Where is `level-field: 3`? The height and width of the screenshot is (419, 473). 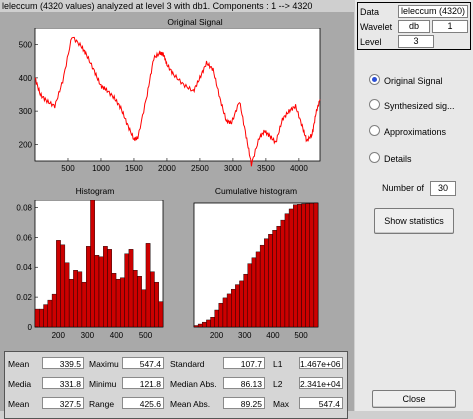
level-field: 3 is located at coordinates (416, 41).